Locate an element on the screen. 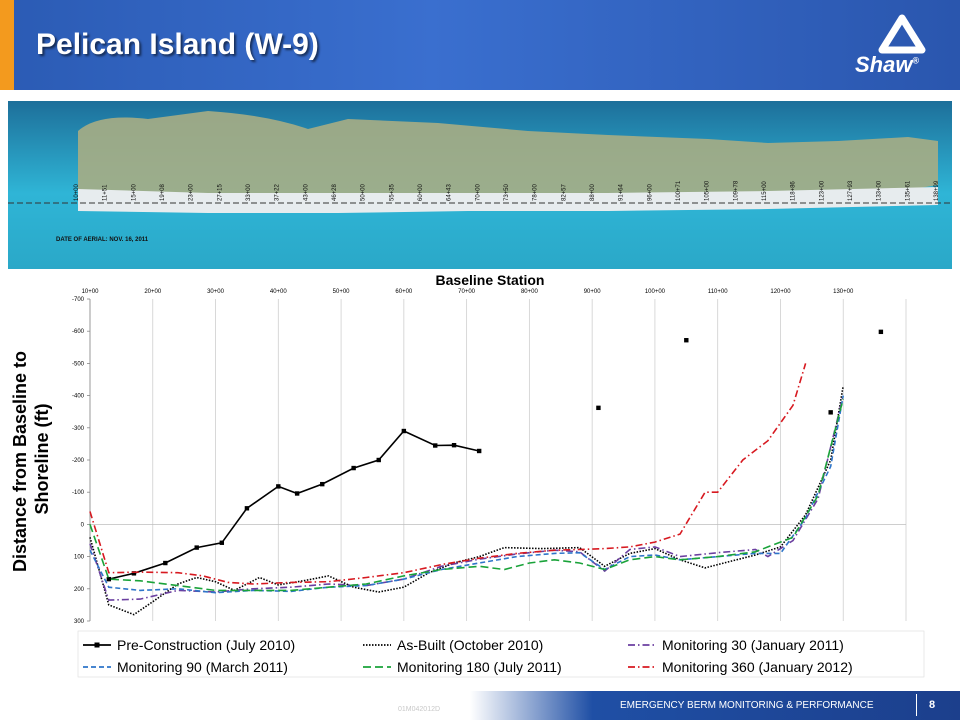  legend-label: Monitoring 30 (January 2011) is located at coordinates (753, 645).